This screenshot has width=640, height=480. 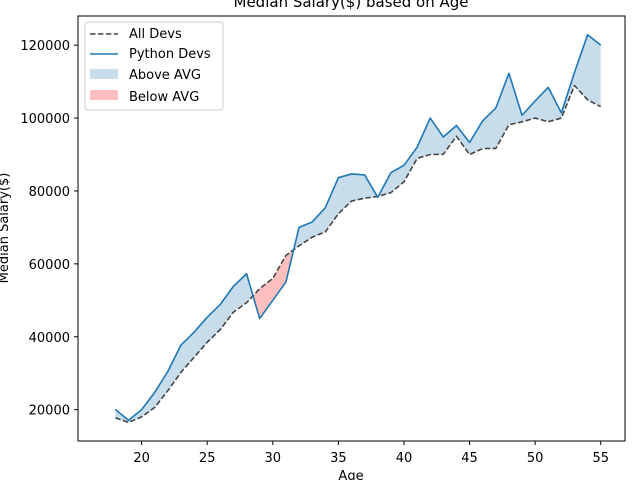 I want to click on chart-title: Median Salary($) based on Age, so click(x=351, y=5).